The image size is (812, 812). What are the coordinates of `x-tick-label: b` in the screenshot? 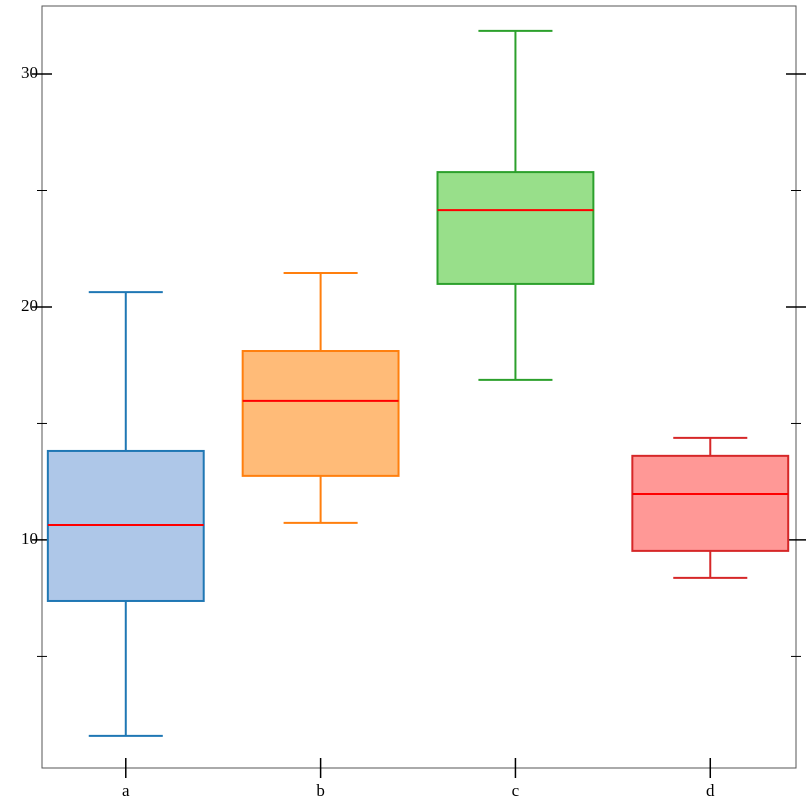 It's located at (320, 790).